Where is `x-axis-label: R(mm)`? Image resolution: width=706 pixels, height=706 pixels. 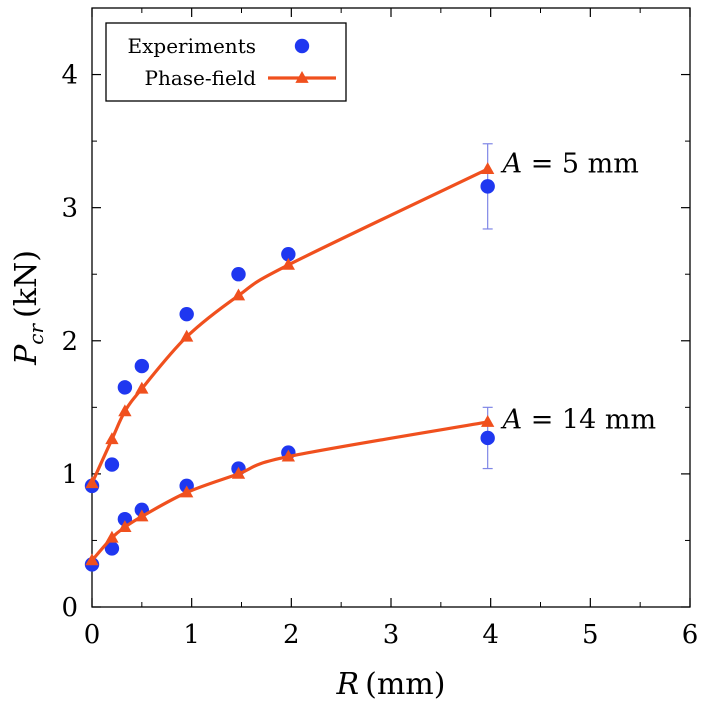 x-axis-label: R(mm) is located at coordinates (391, 684).